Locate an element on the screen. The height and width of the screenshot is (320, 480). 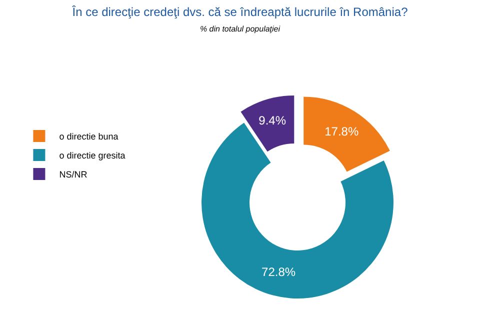
legend-label: o directie buna is located at coordinates (88, 137).